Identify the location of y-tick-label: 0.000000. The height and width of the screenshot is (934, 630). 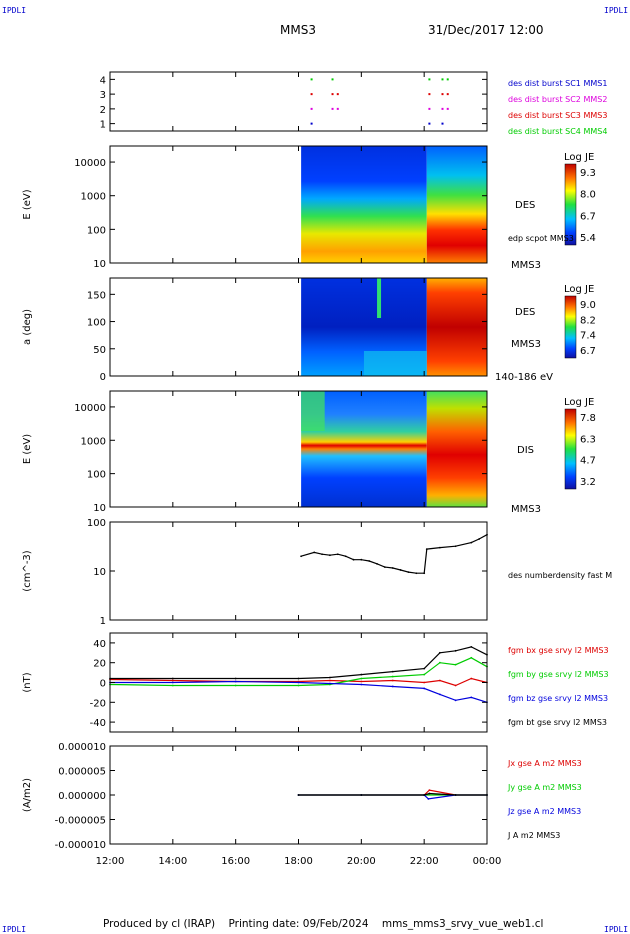
(82, 796).